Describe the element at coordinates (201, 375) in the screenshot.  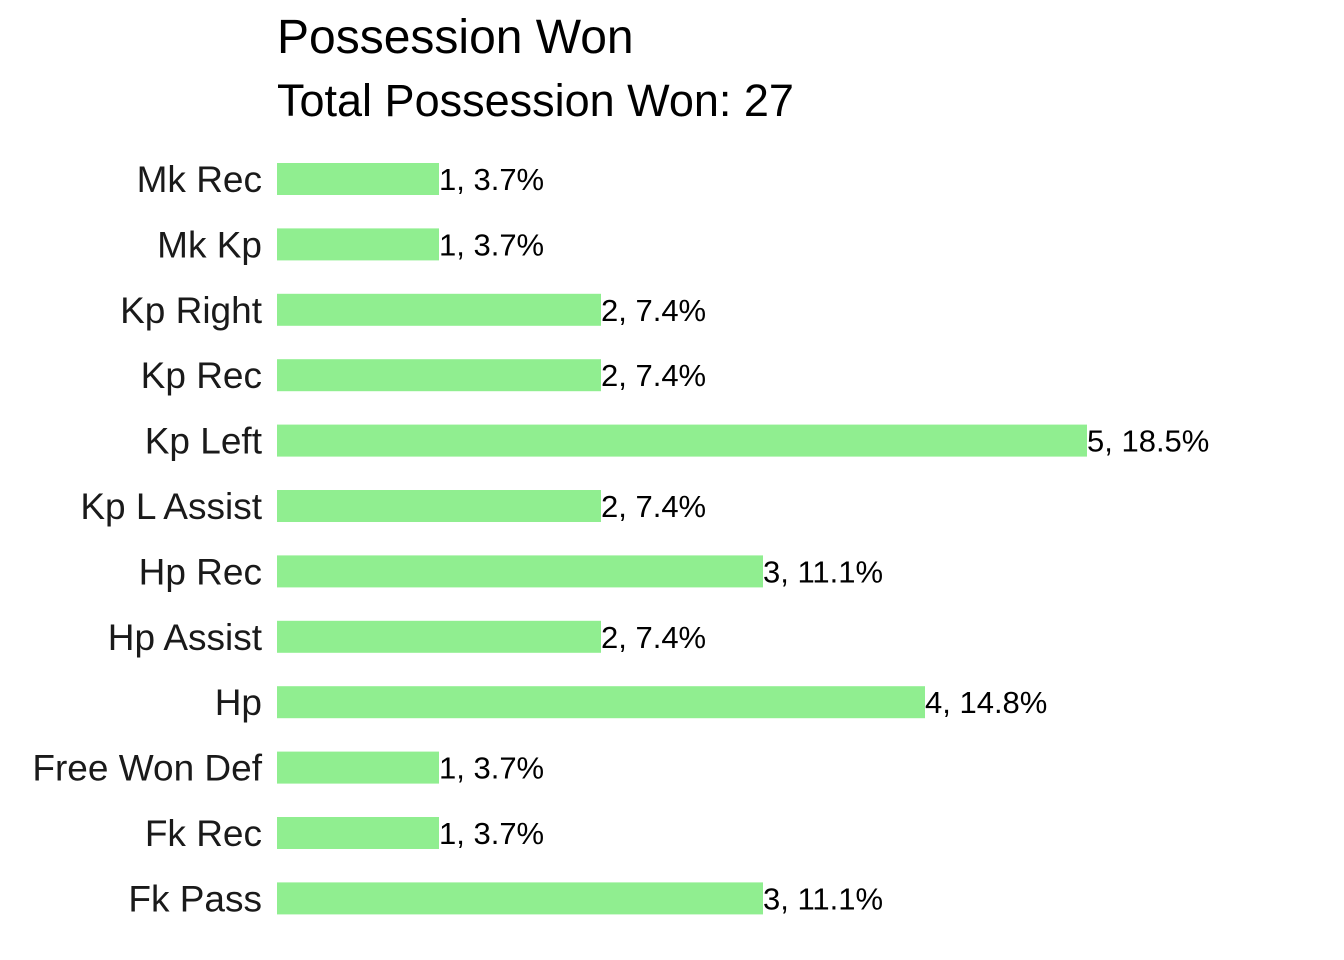
I see `category-label: Kp Rec` at that location.